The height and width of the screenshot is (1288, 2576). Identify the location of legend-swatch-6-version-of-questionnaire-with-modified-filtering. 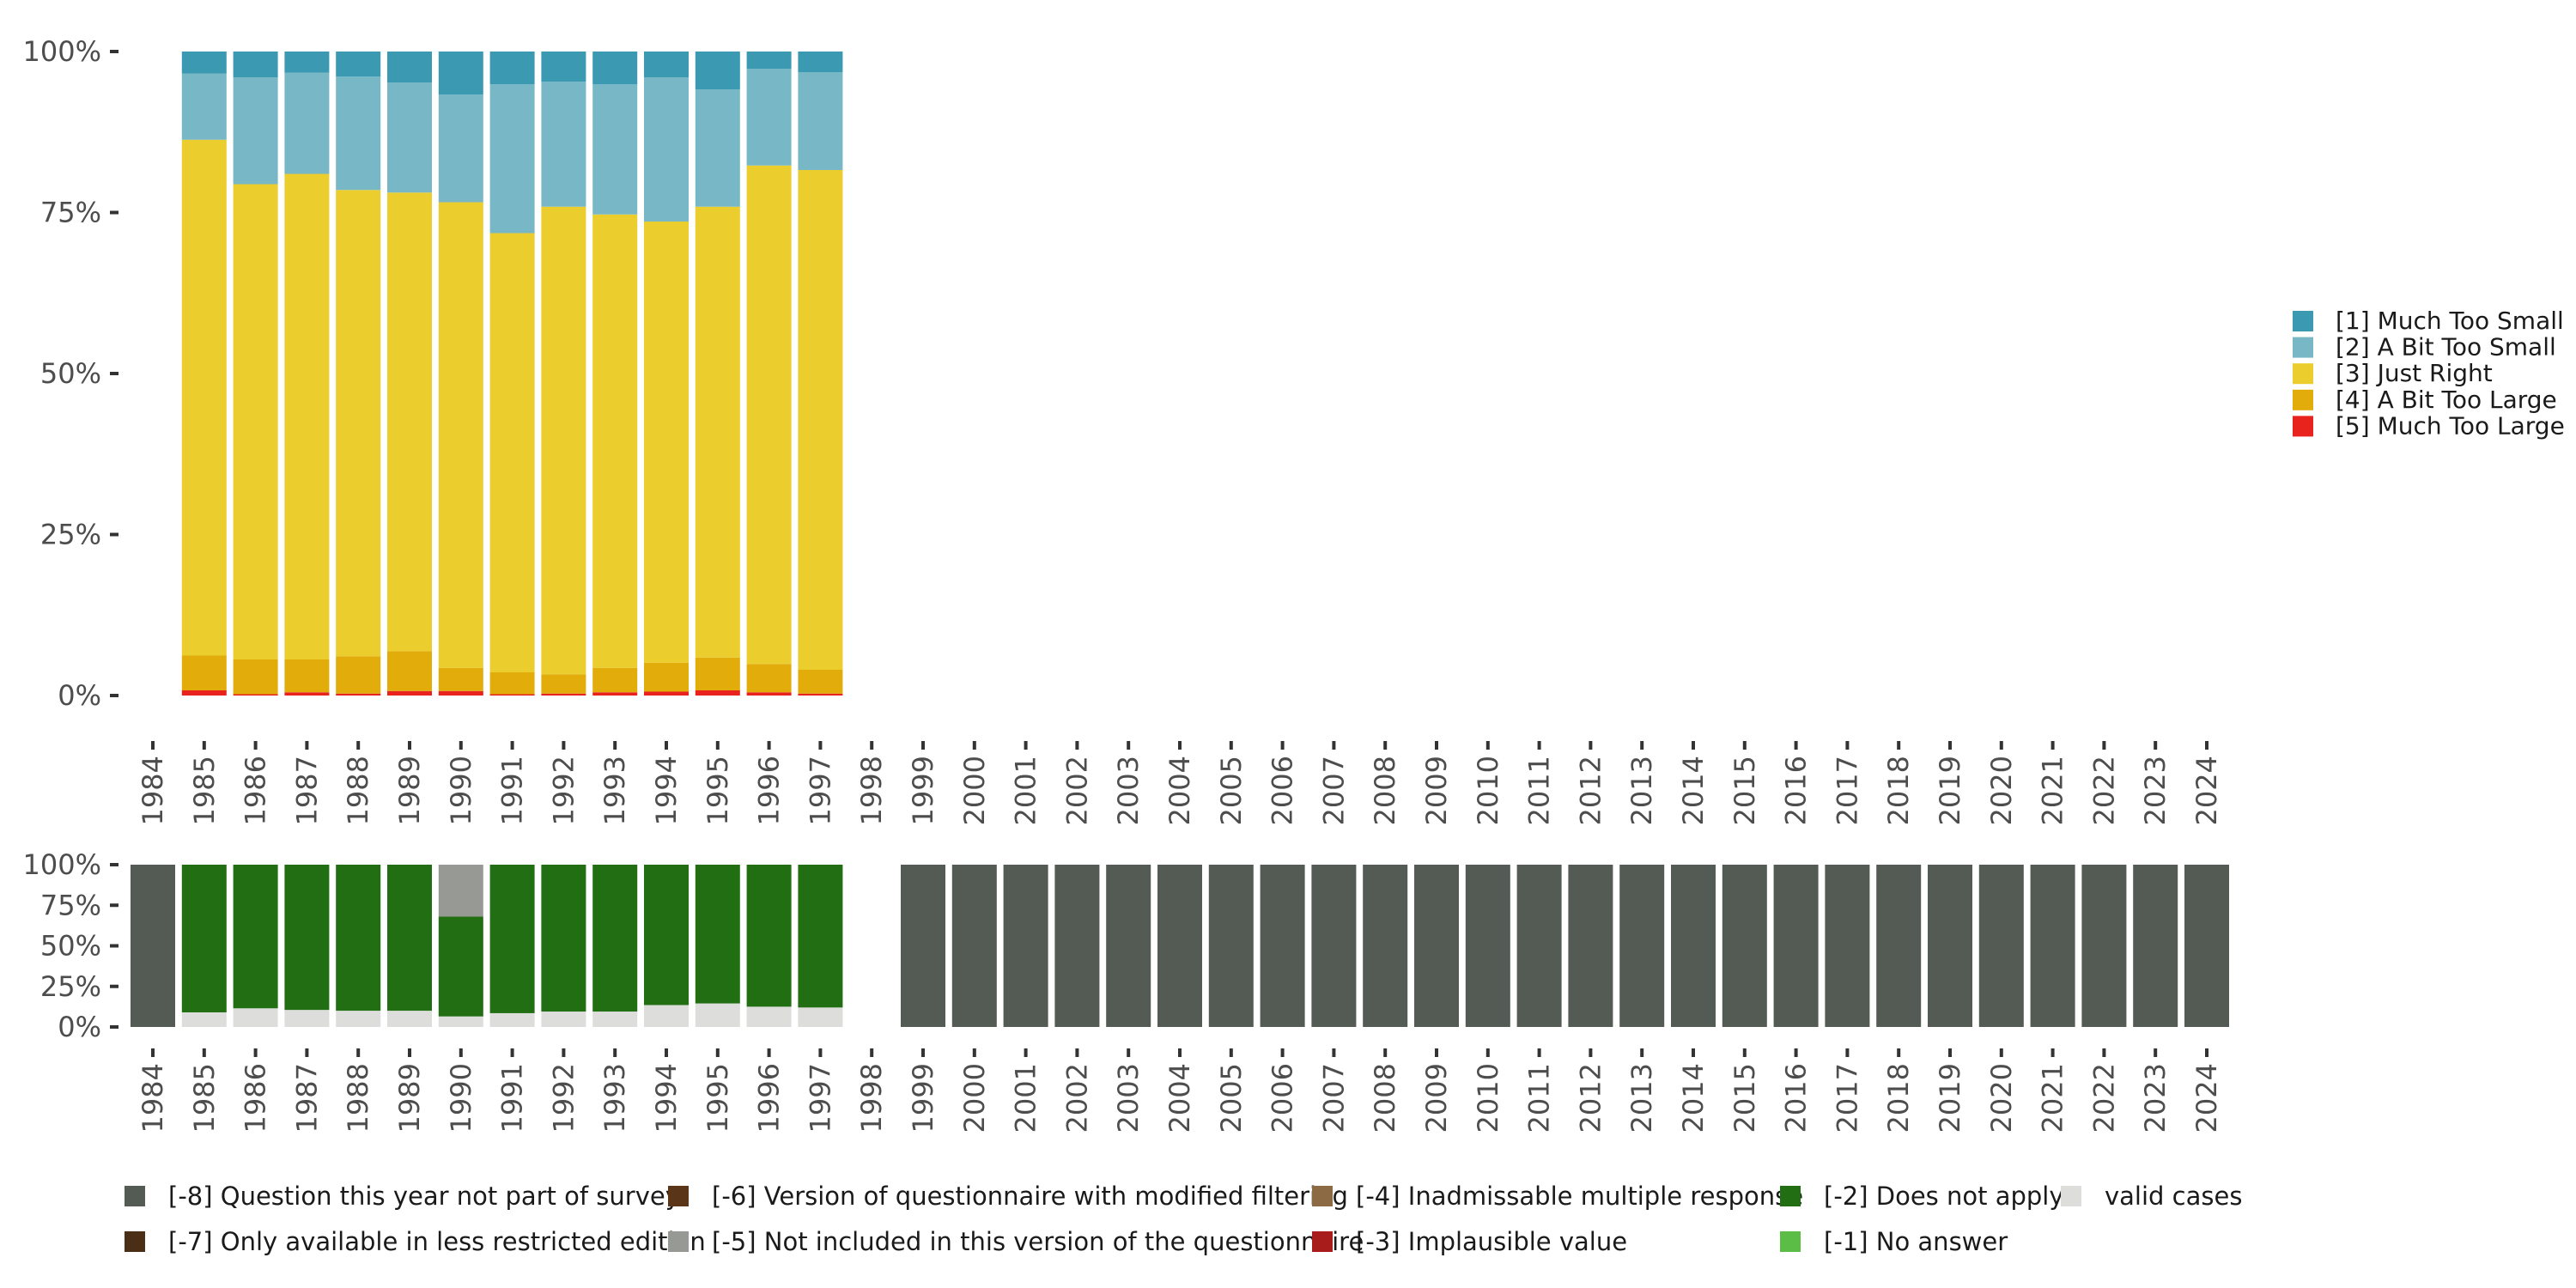
(678, 1196).